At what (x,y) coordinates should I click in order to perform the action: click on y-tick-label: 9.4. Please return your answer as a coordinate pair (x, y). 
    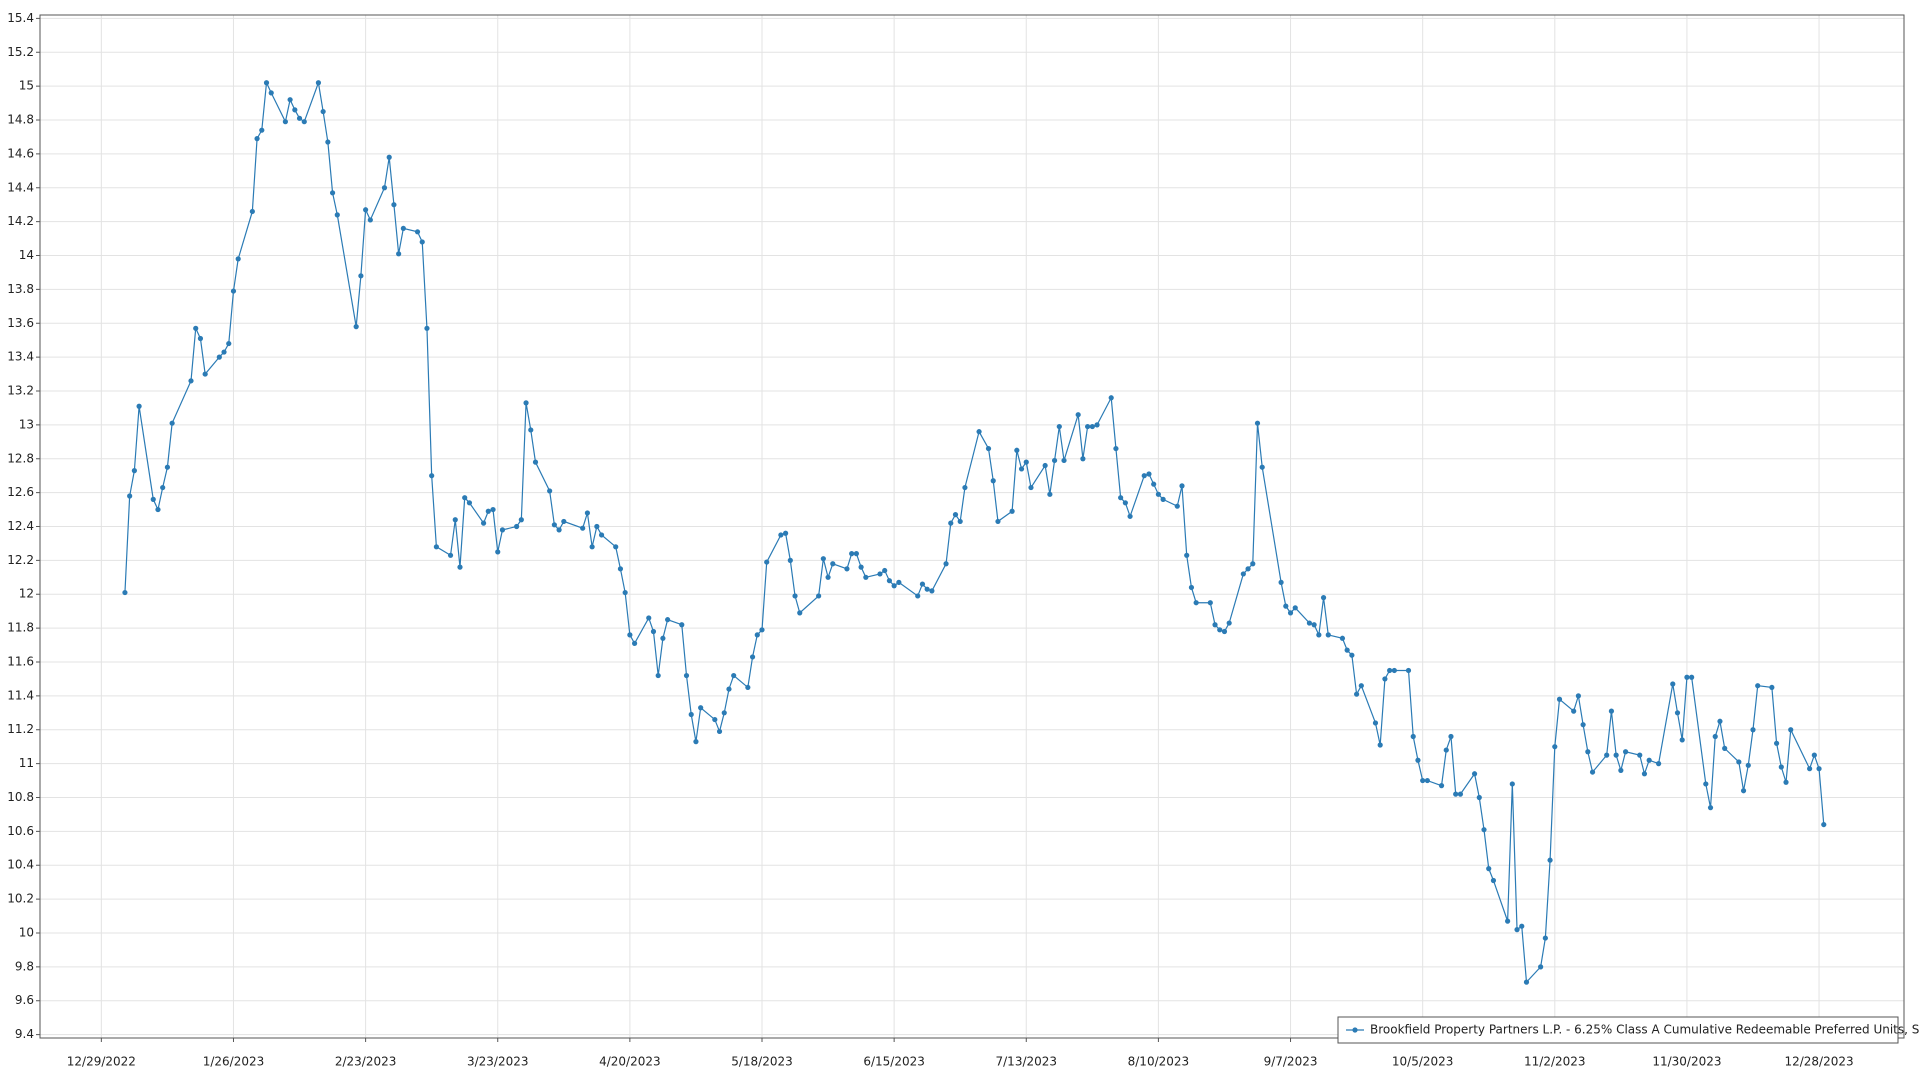
    Looking at the image, I should click on (24, 1034).